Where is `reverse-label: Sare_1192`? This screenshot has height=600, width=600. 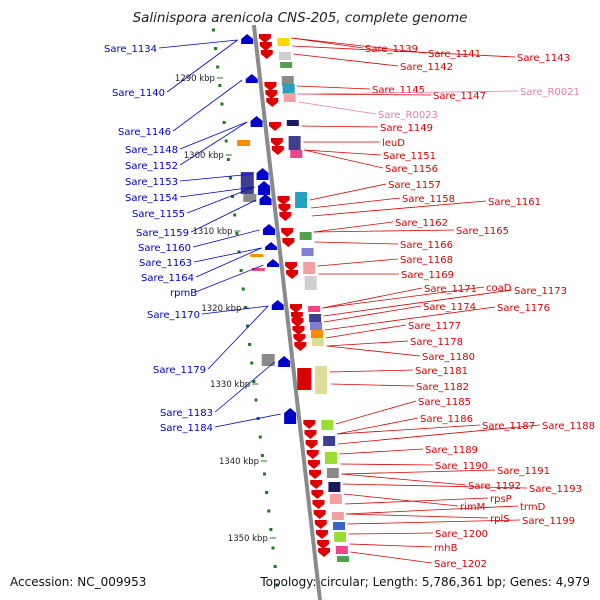 reverse-label: Sare_1192 is located at coordinates (494, 486).